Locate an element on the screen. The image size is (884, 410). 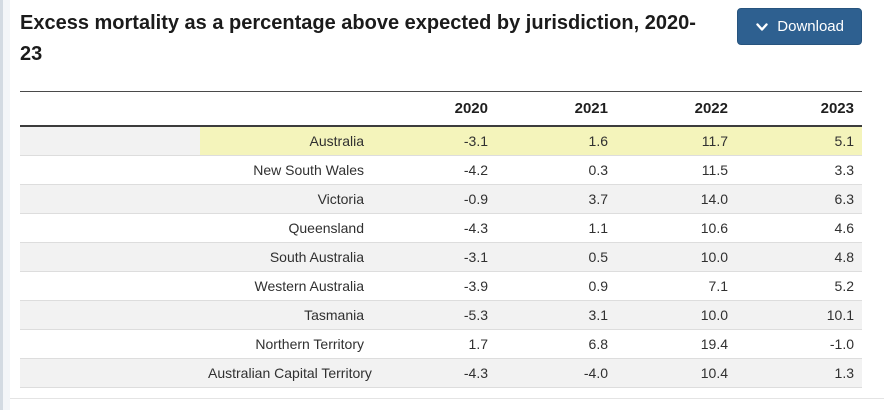
value-cell: -1.0 is located at coordinates (799, 344).